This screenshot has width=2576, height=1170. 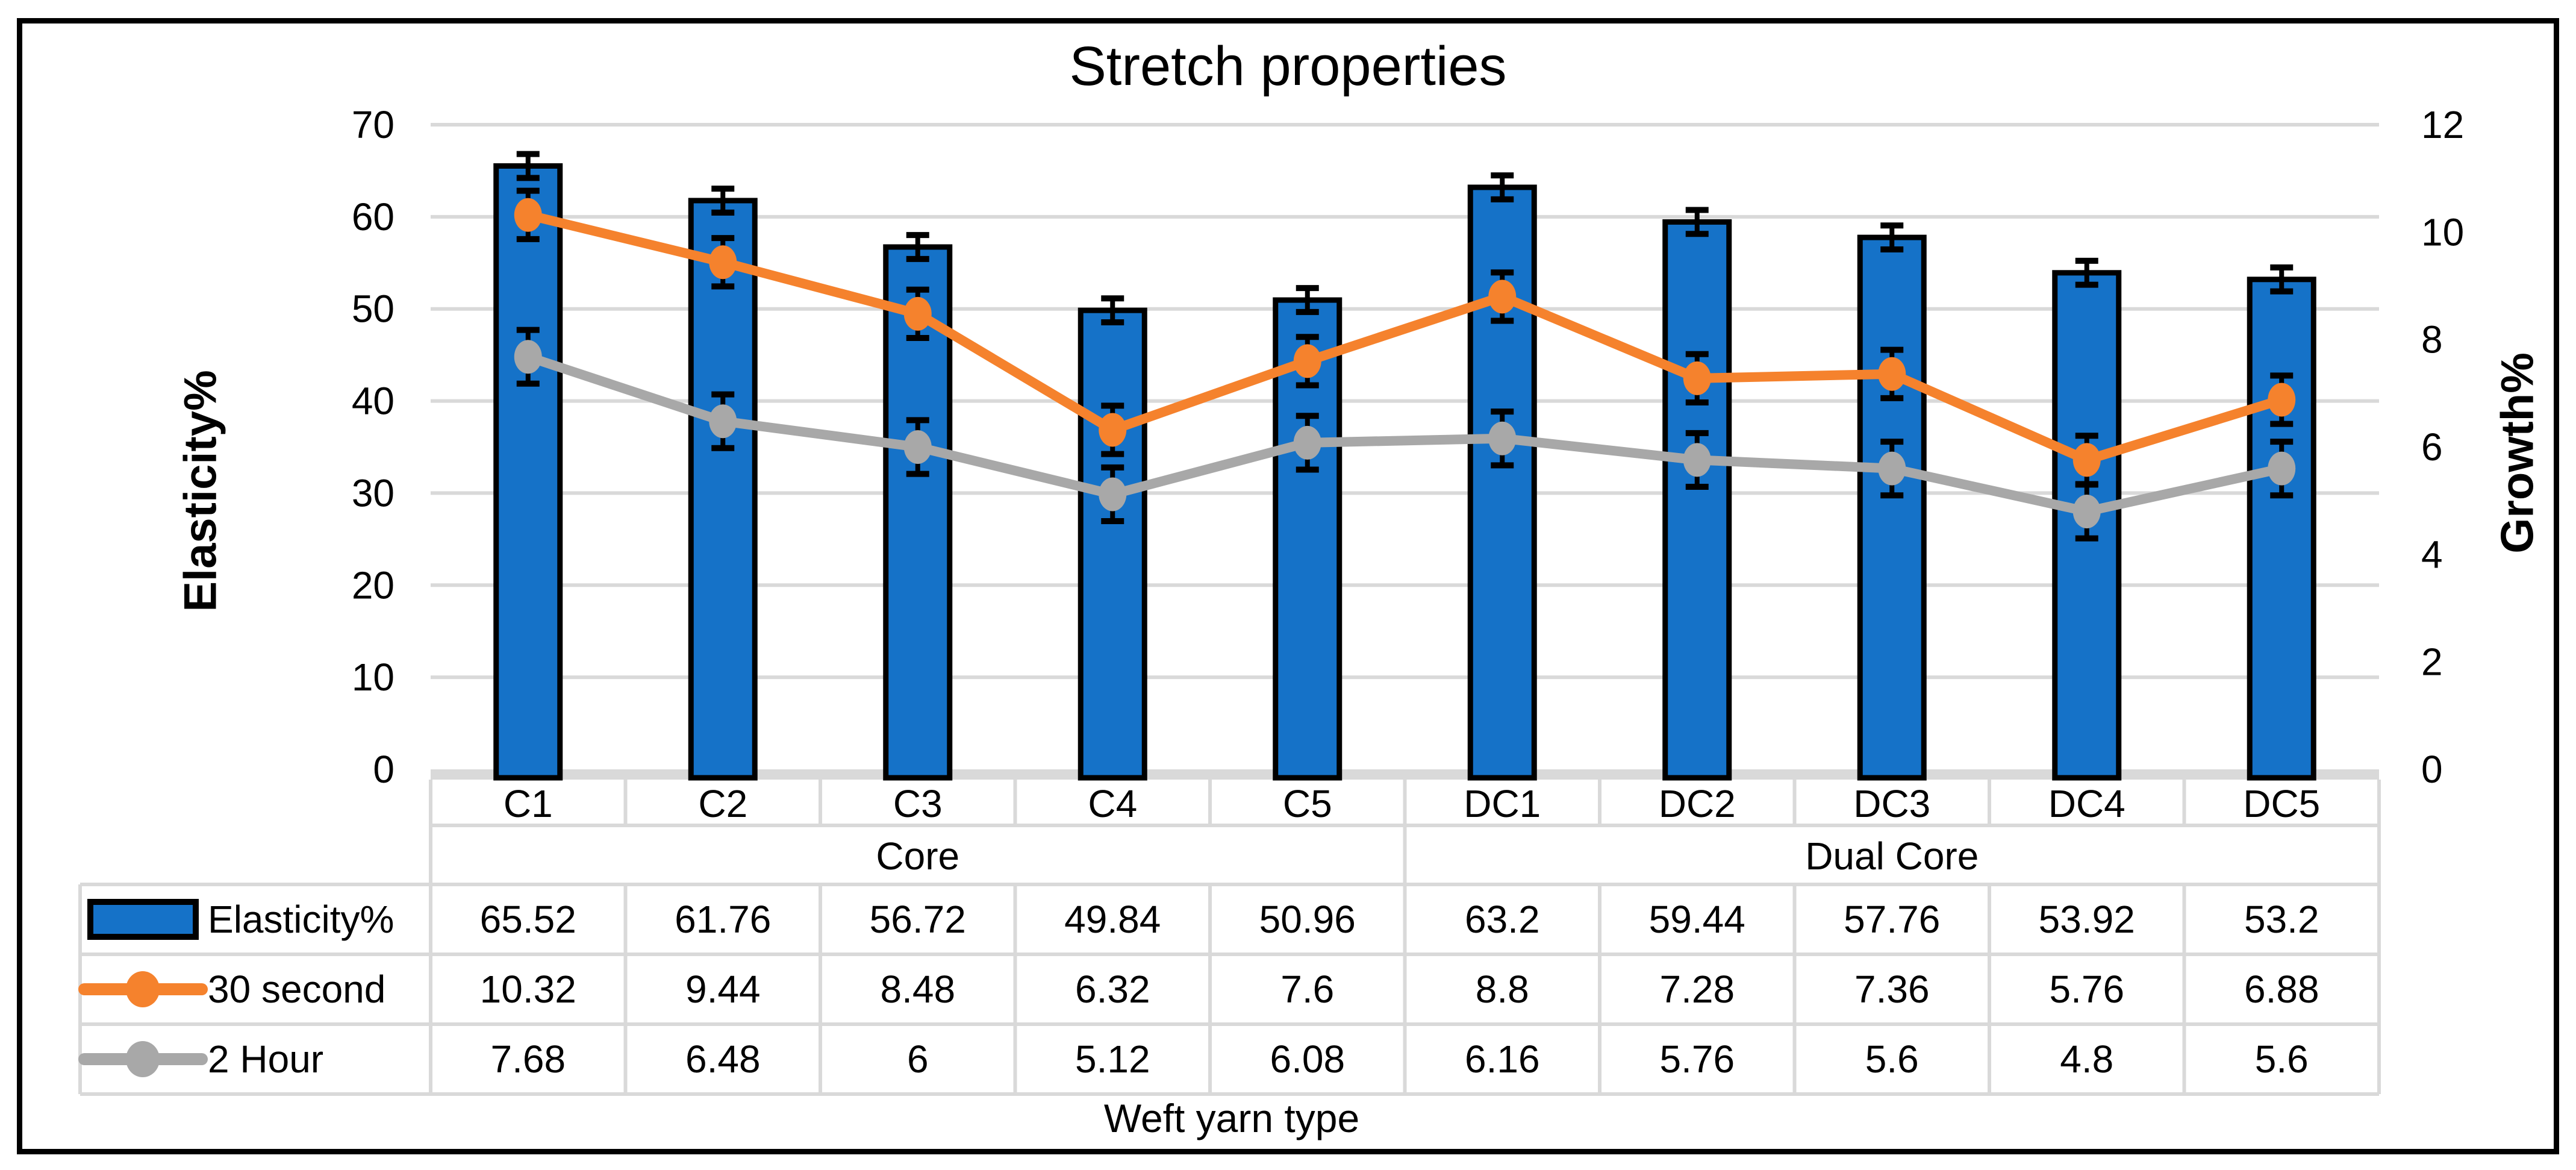 What do you see at coordinates (1697, 500) in the screenshot?
I see `bar-dc2` at bounding box center [1697, 500].